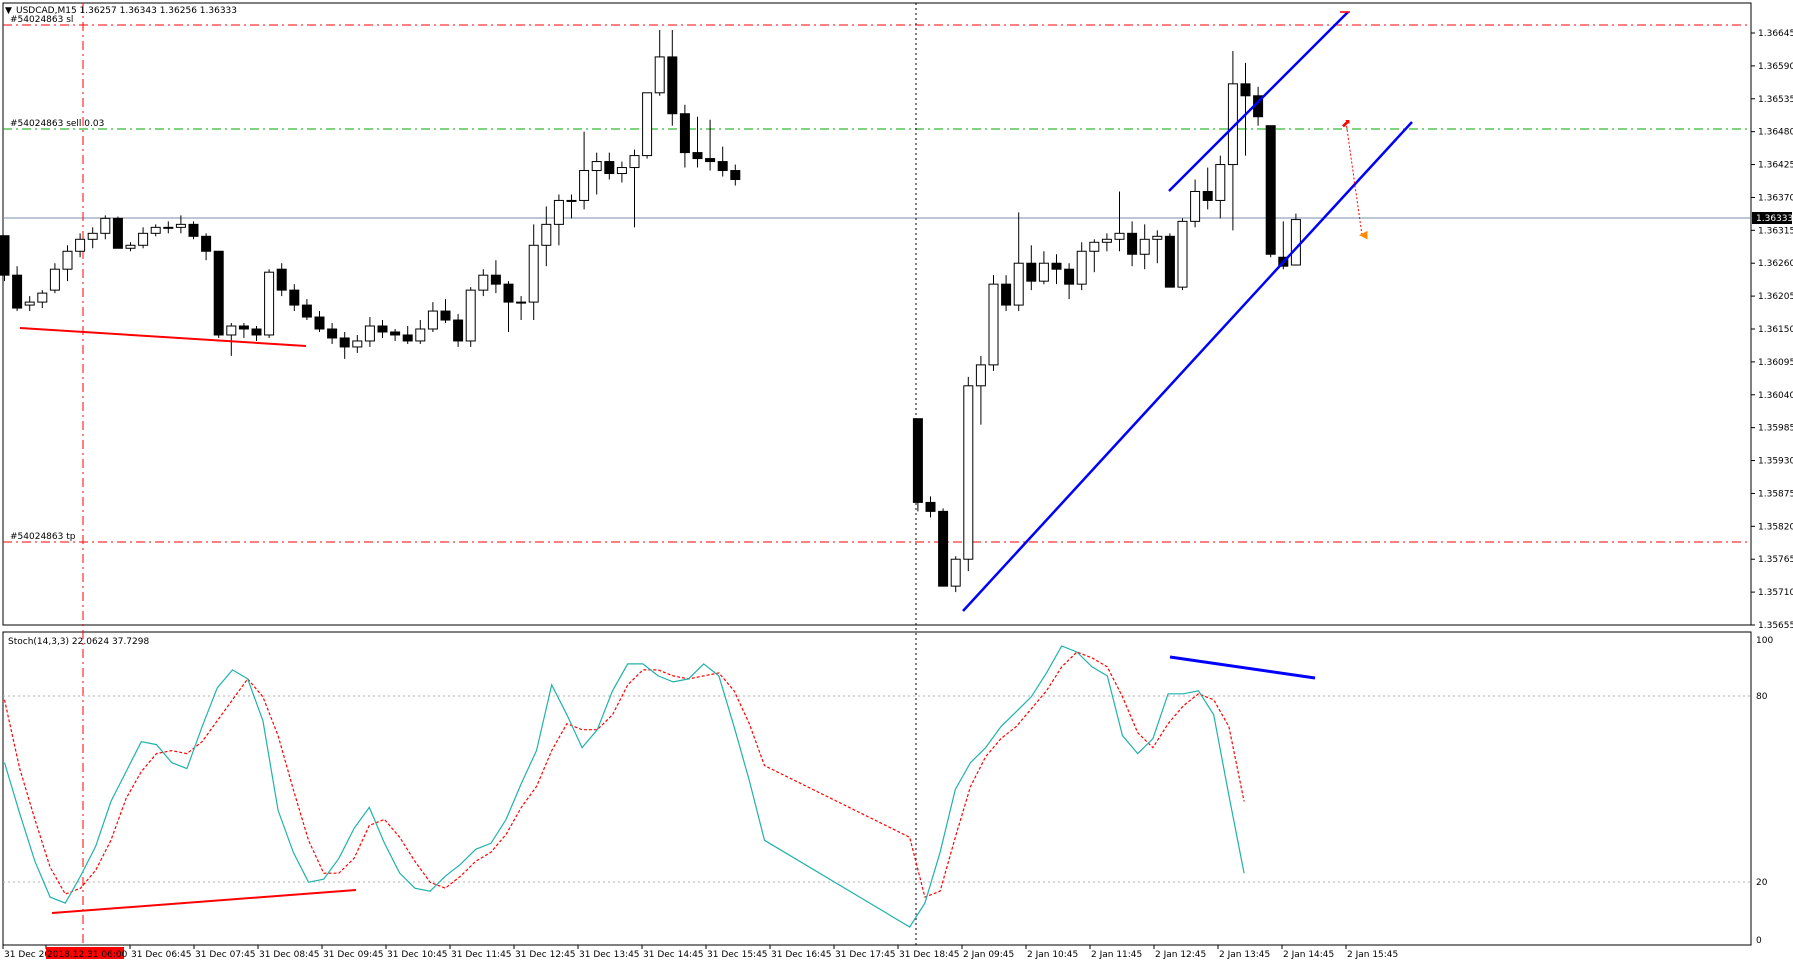  What do you see at coordinates (1116, 955) in the screenshot?
I see `time-label: 2 Jan 11:45` at bounding box center [1116, 955].